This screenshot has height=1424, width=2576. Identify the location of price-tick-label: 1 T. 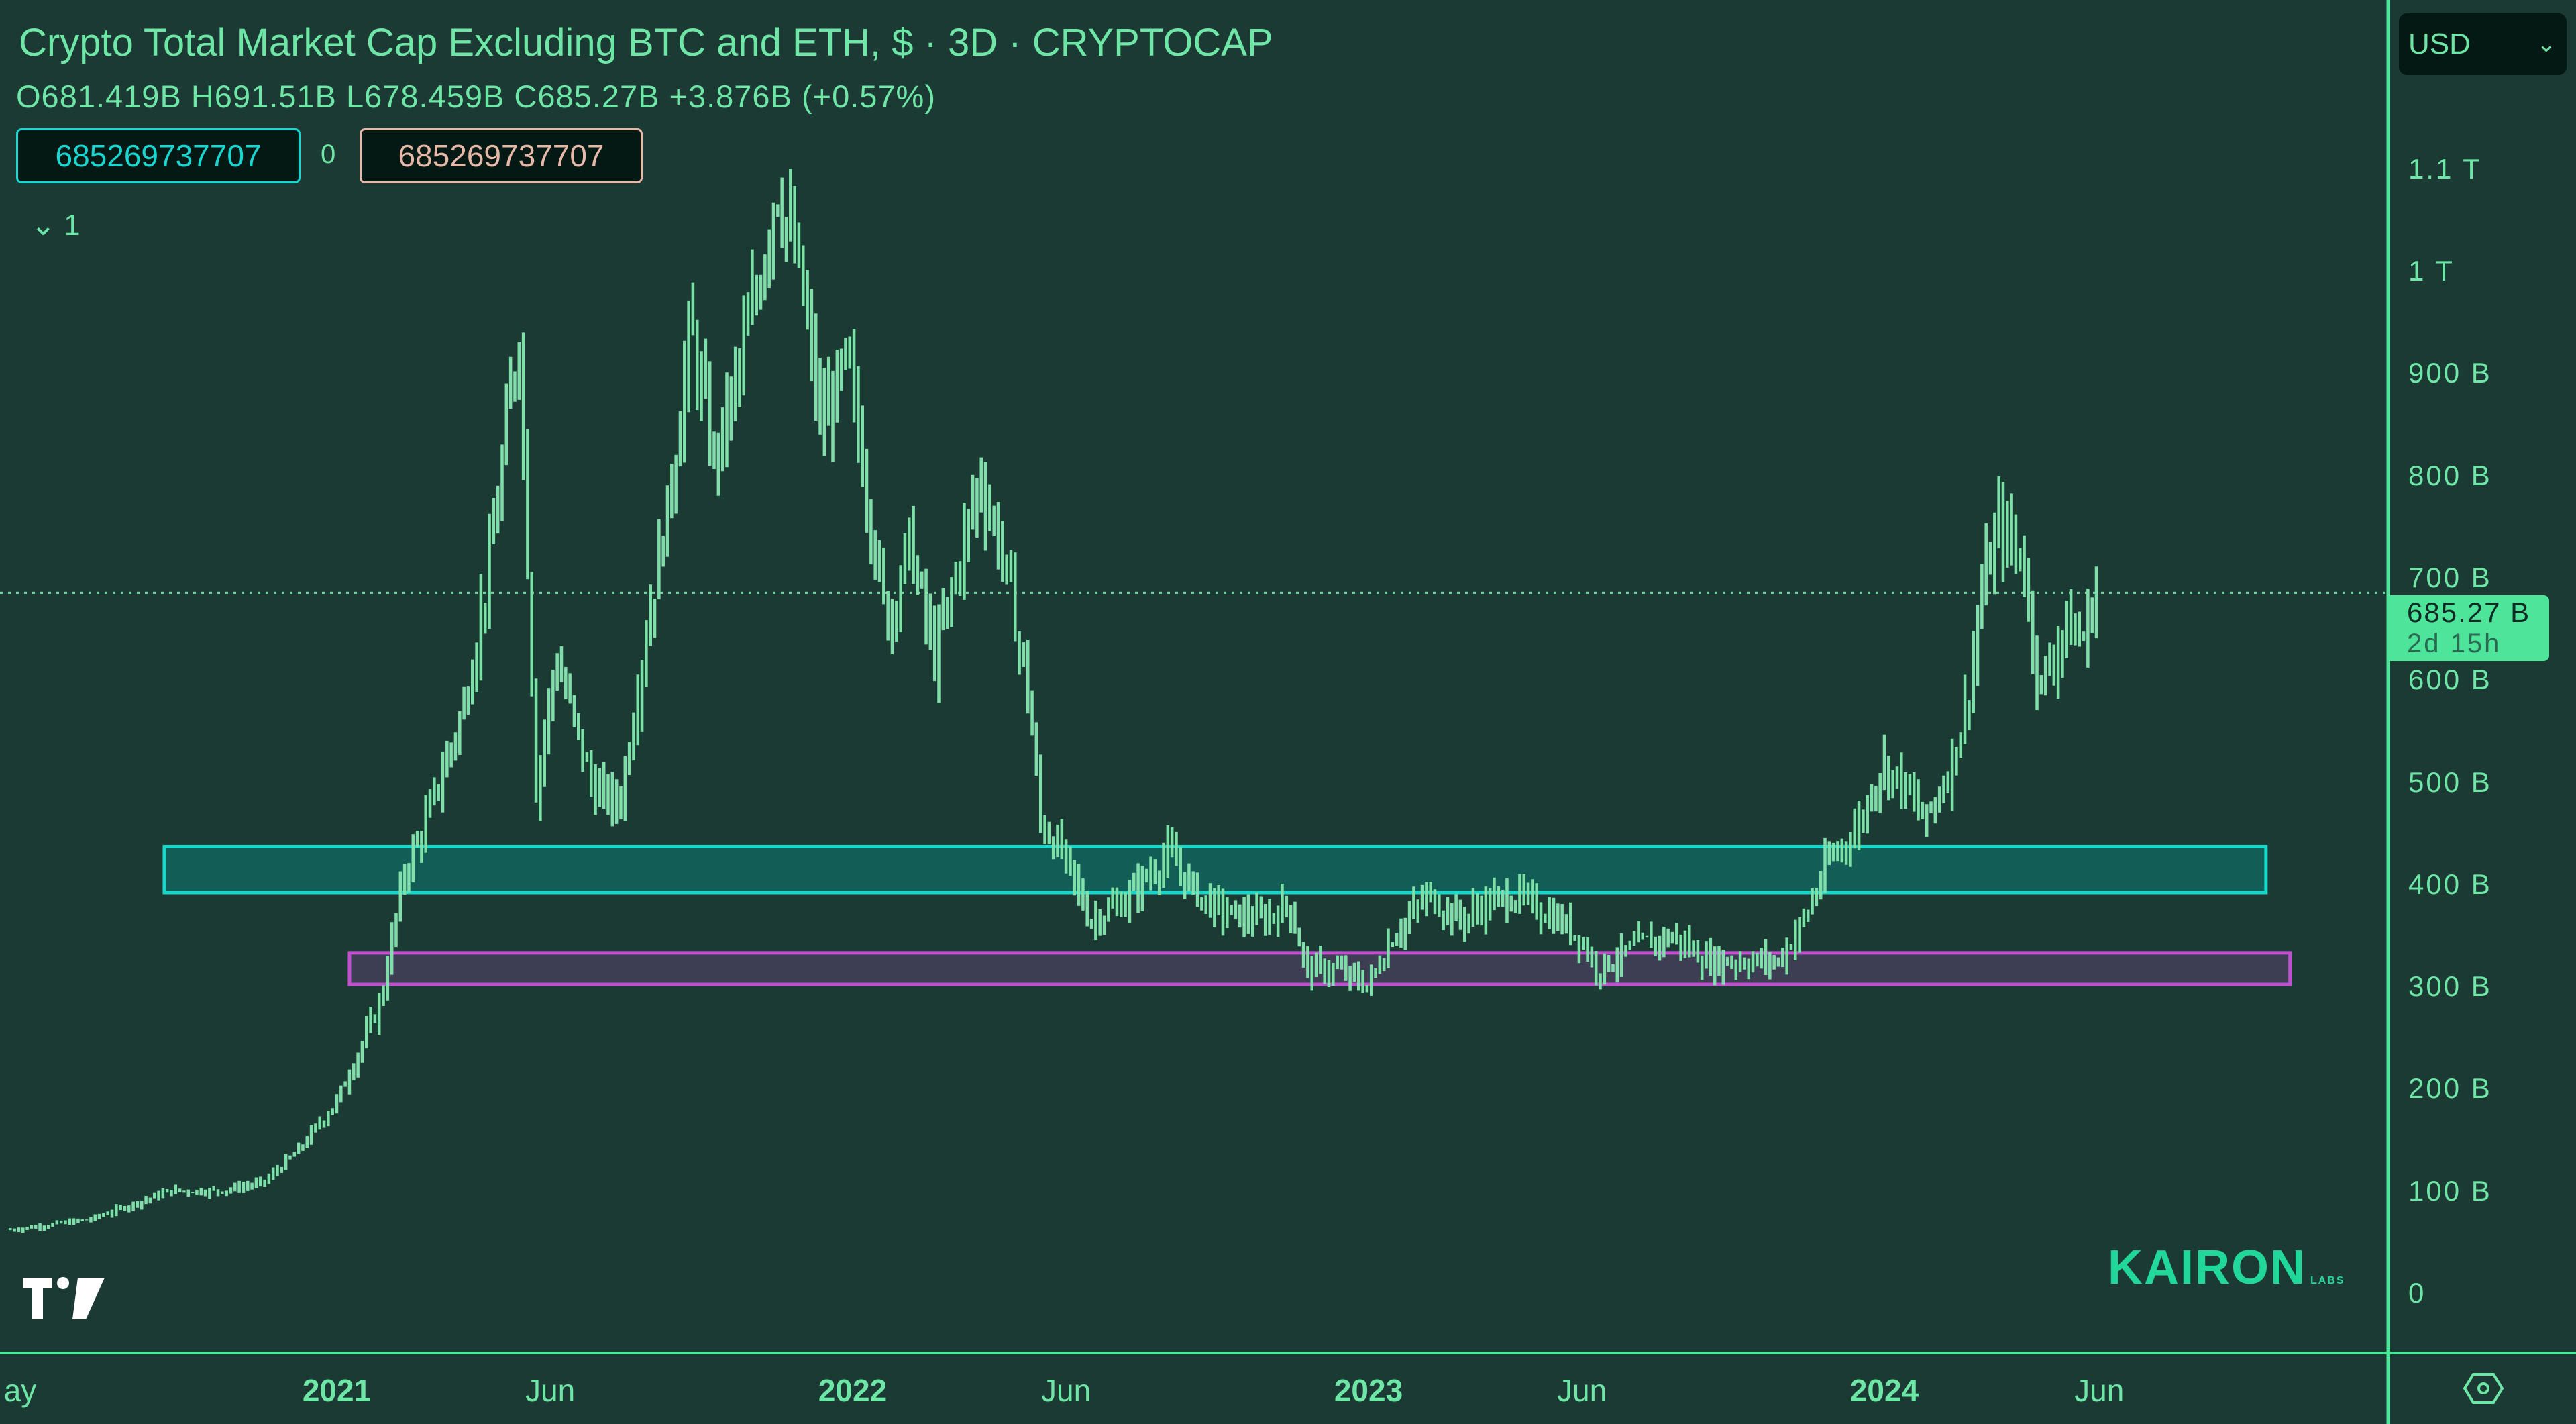
(2431, 271).